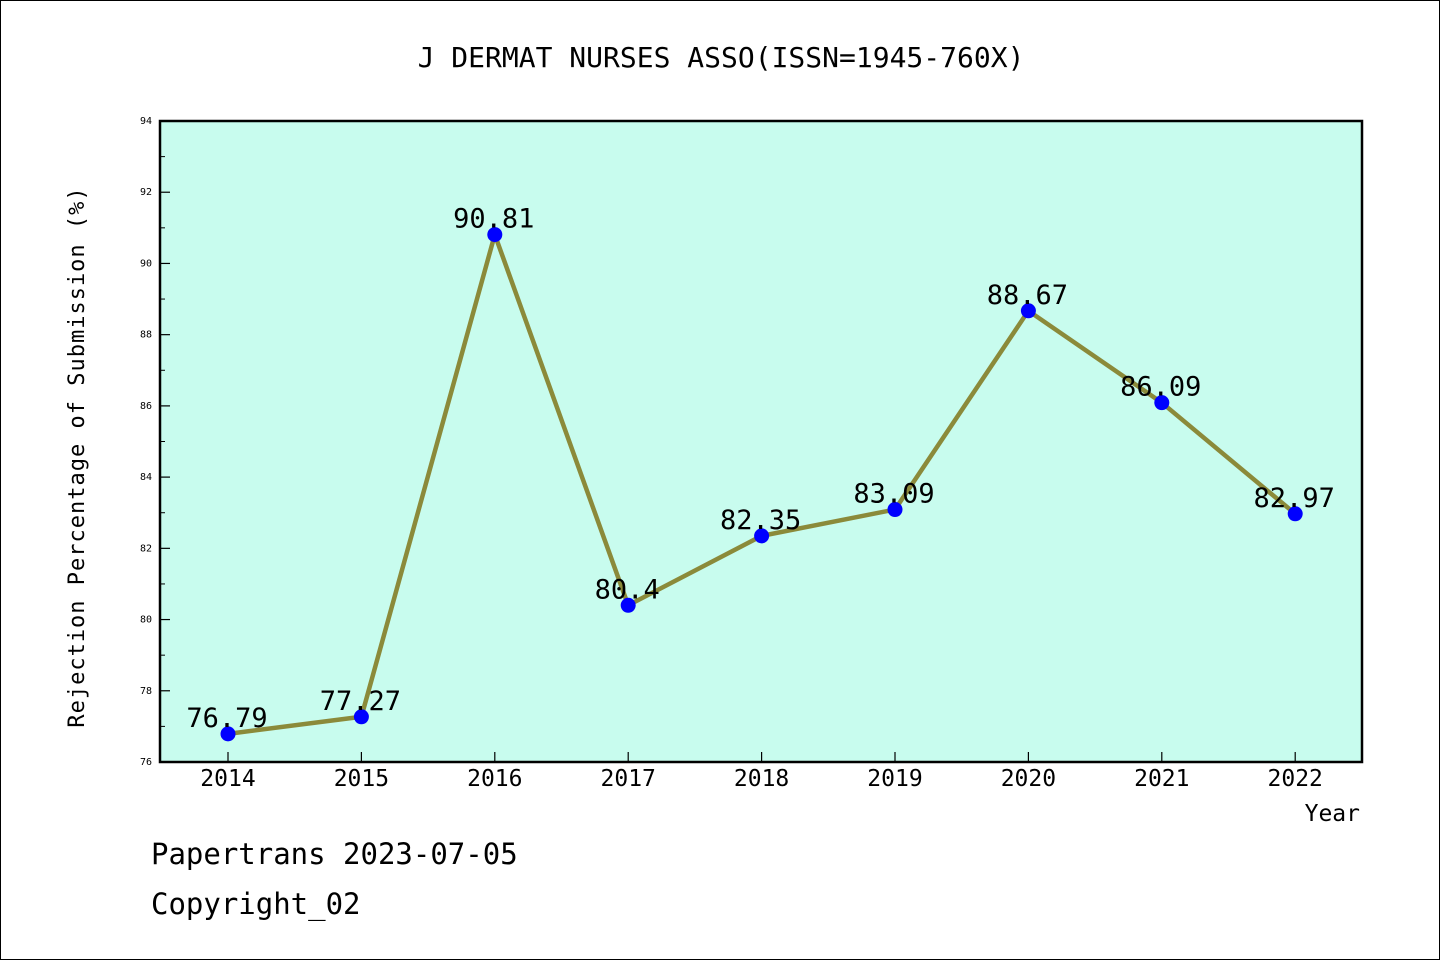 Image resolution: width=1440 pixels, height=961 pixels. I want to click on y-axis-label: Rejection Percentage of Submission (%), so click(77, 456).